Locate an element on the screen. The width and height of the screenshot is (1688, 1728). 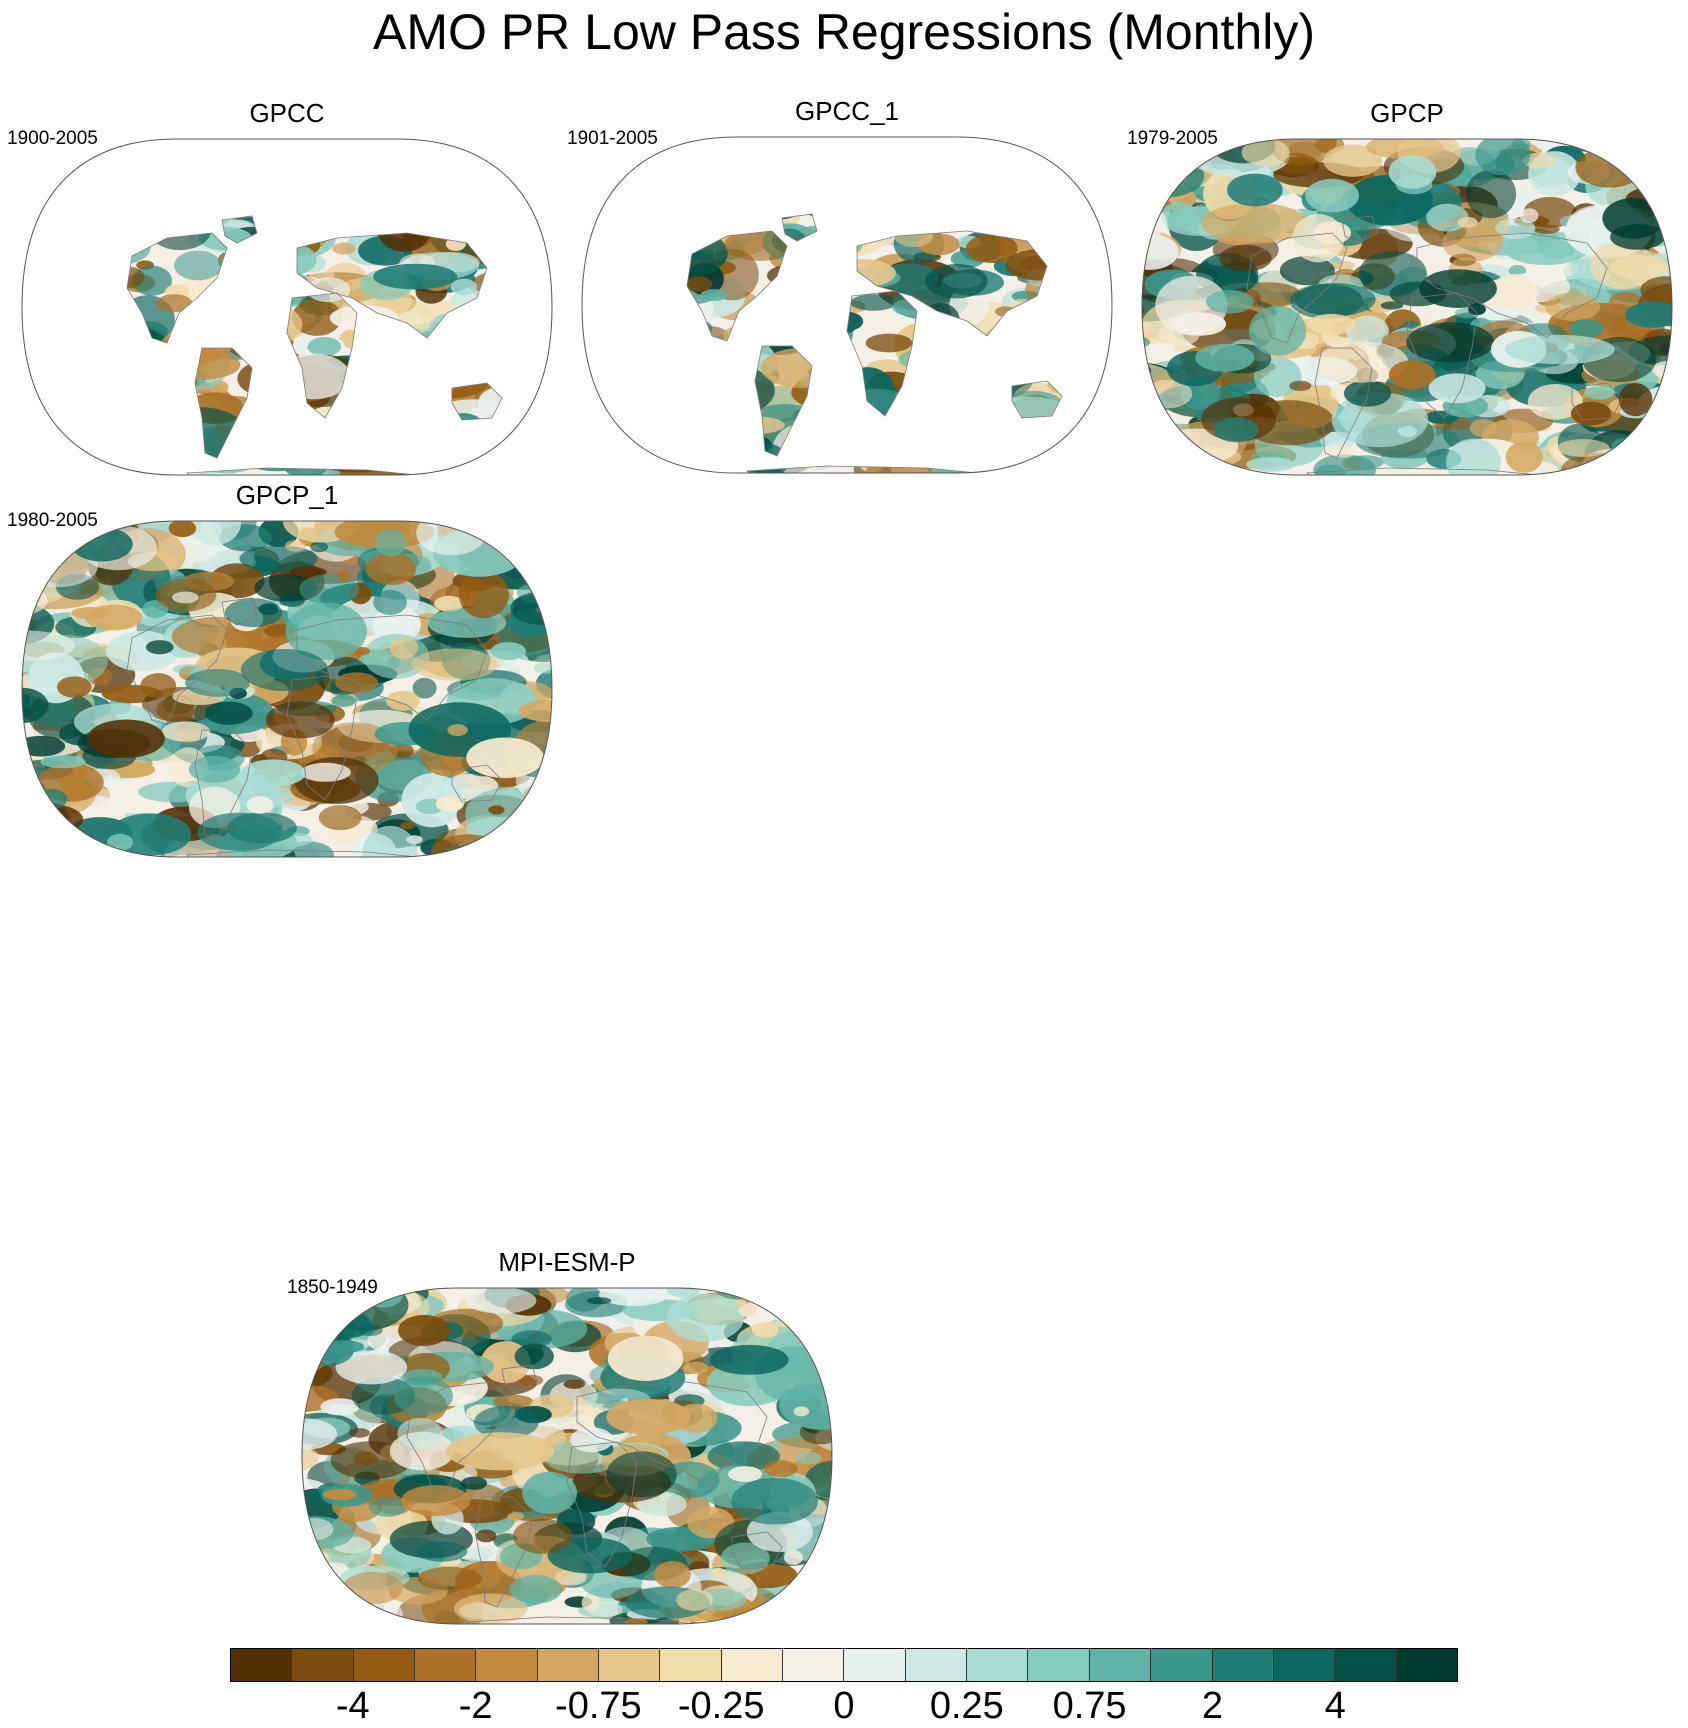
panel-period: 1900-2005 is located at coordinates (52, 138).